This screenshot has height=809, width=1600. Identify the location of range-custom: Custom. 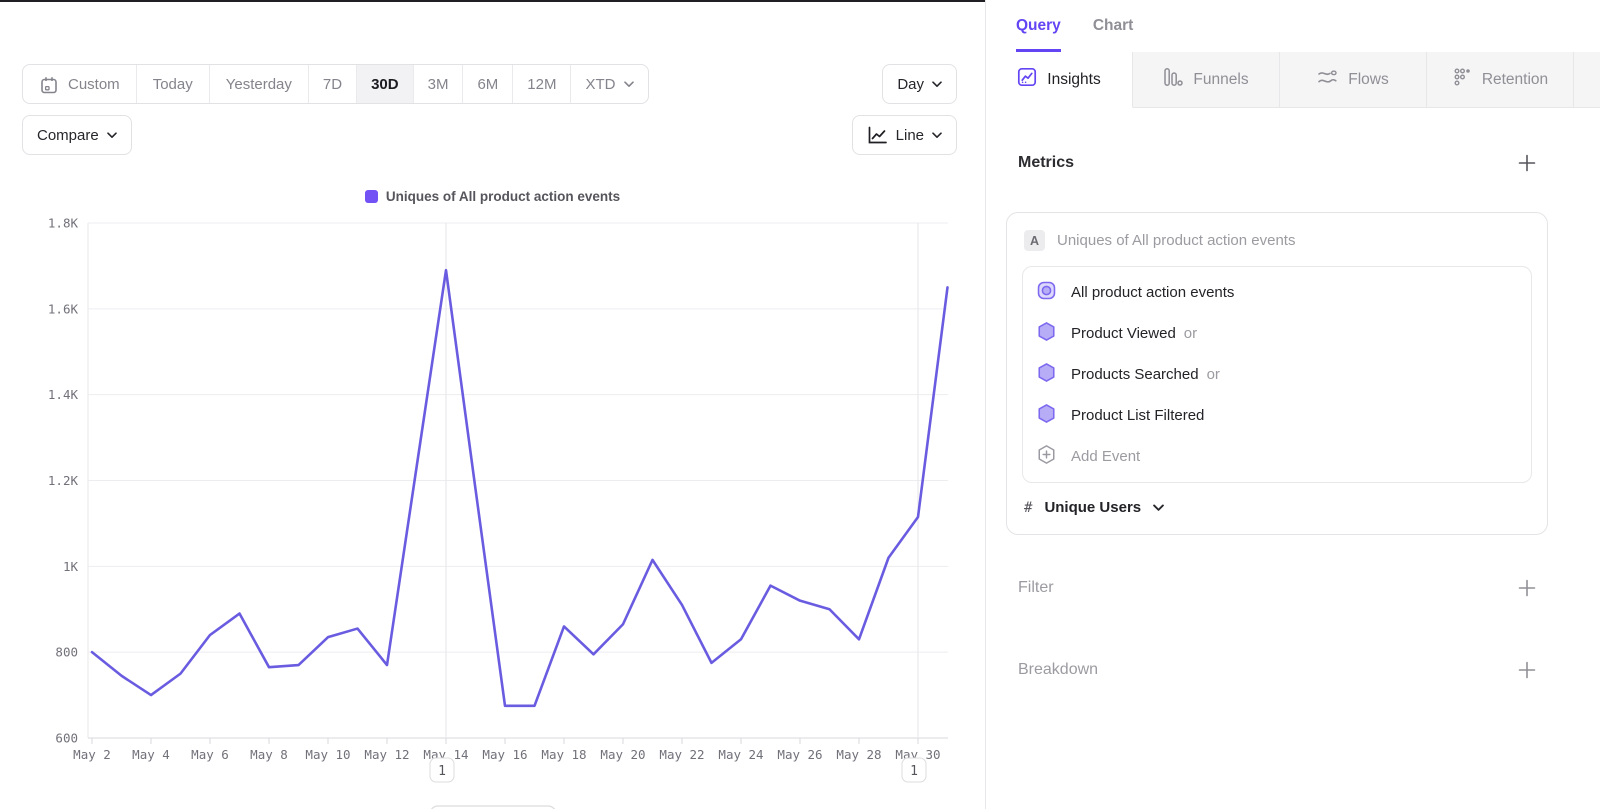
(80, 84).